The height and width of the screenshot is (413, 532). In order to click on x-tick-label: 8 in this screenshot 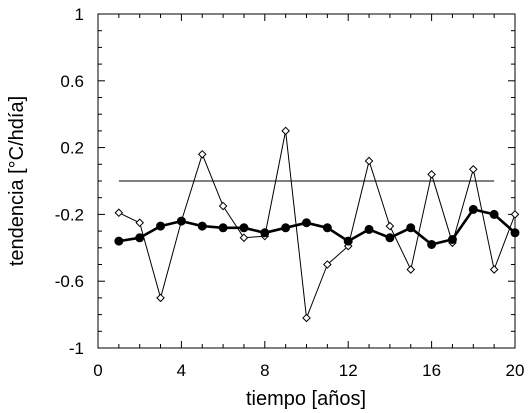, I will do `click(264, 370)`.